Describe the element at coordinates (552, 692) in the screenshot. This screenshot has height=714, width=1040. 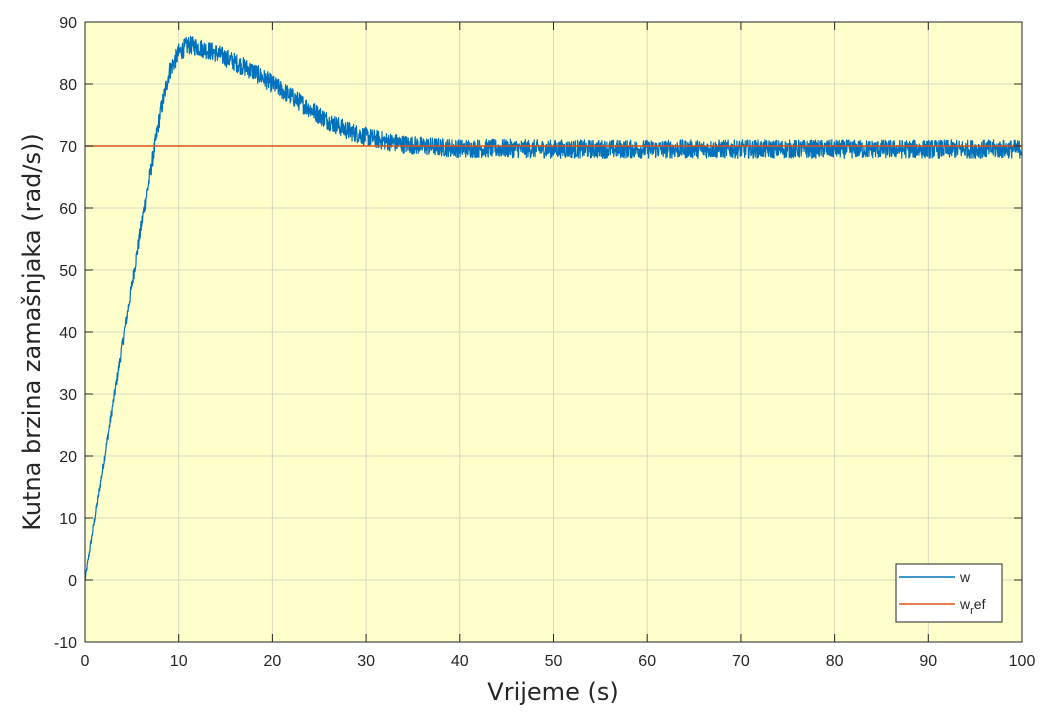
I see `x-axis-label: Vrijeme (s)` at that location.